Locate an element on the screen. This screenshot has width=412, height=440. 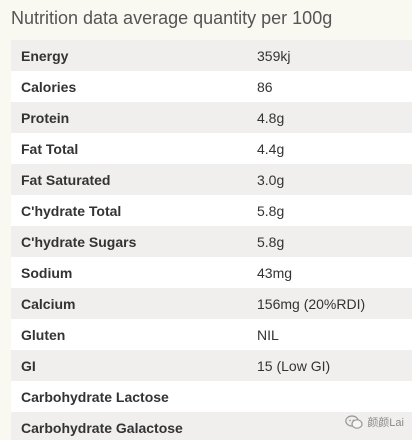
row-label: GI is located at coordinates (28, 365).